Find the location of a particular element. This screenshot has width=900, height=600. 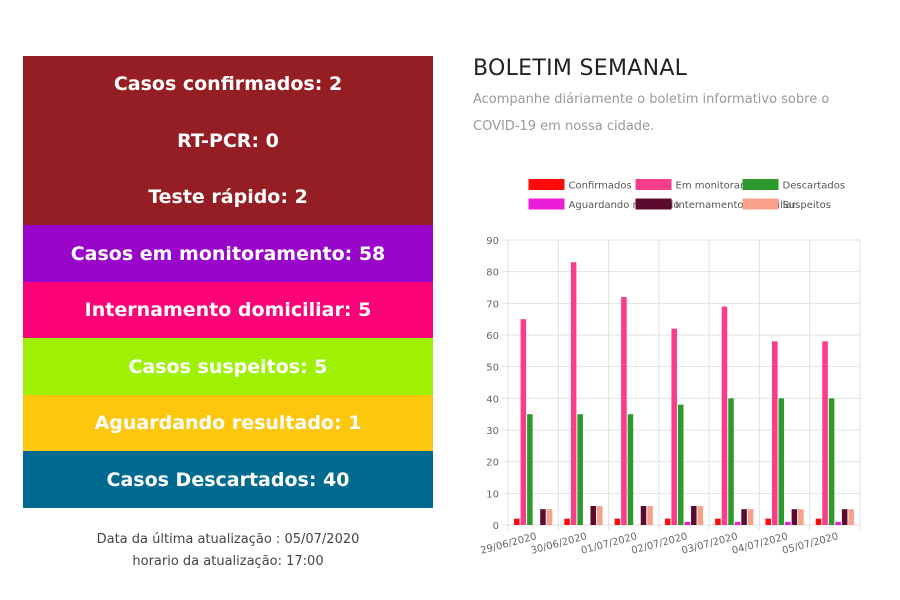

stat-label: Casos suspeitos: 5 is located at coordinates (228, 366).